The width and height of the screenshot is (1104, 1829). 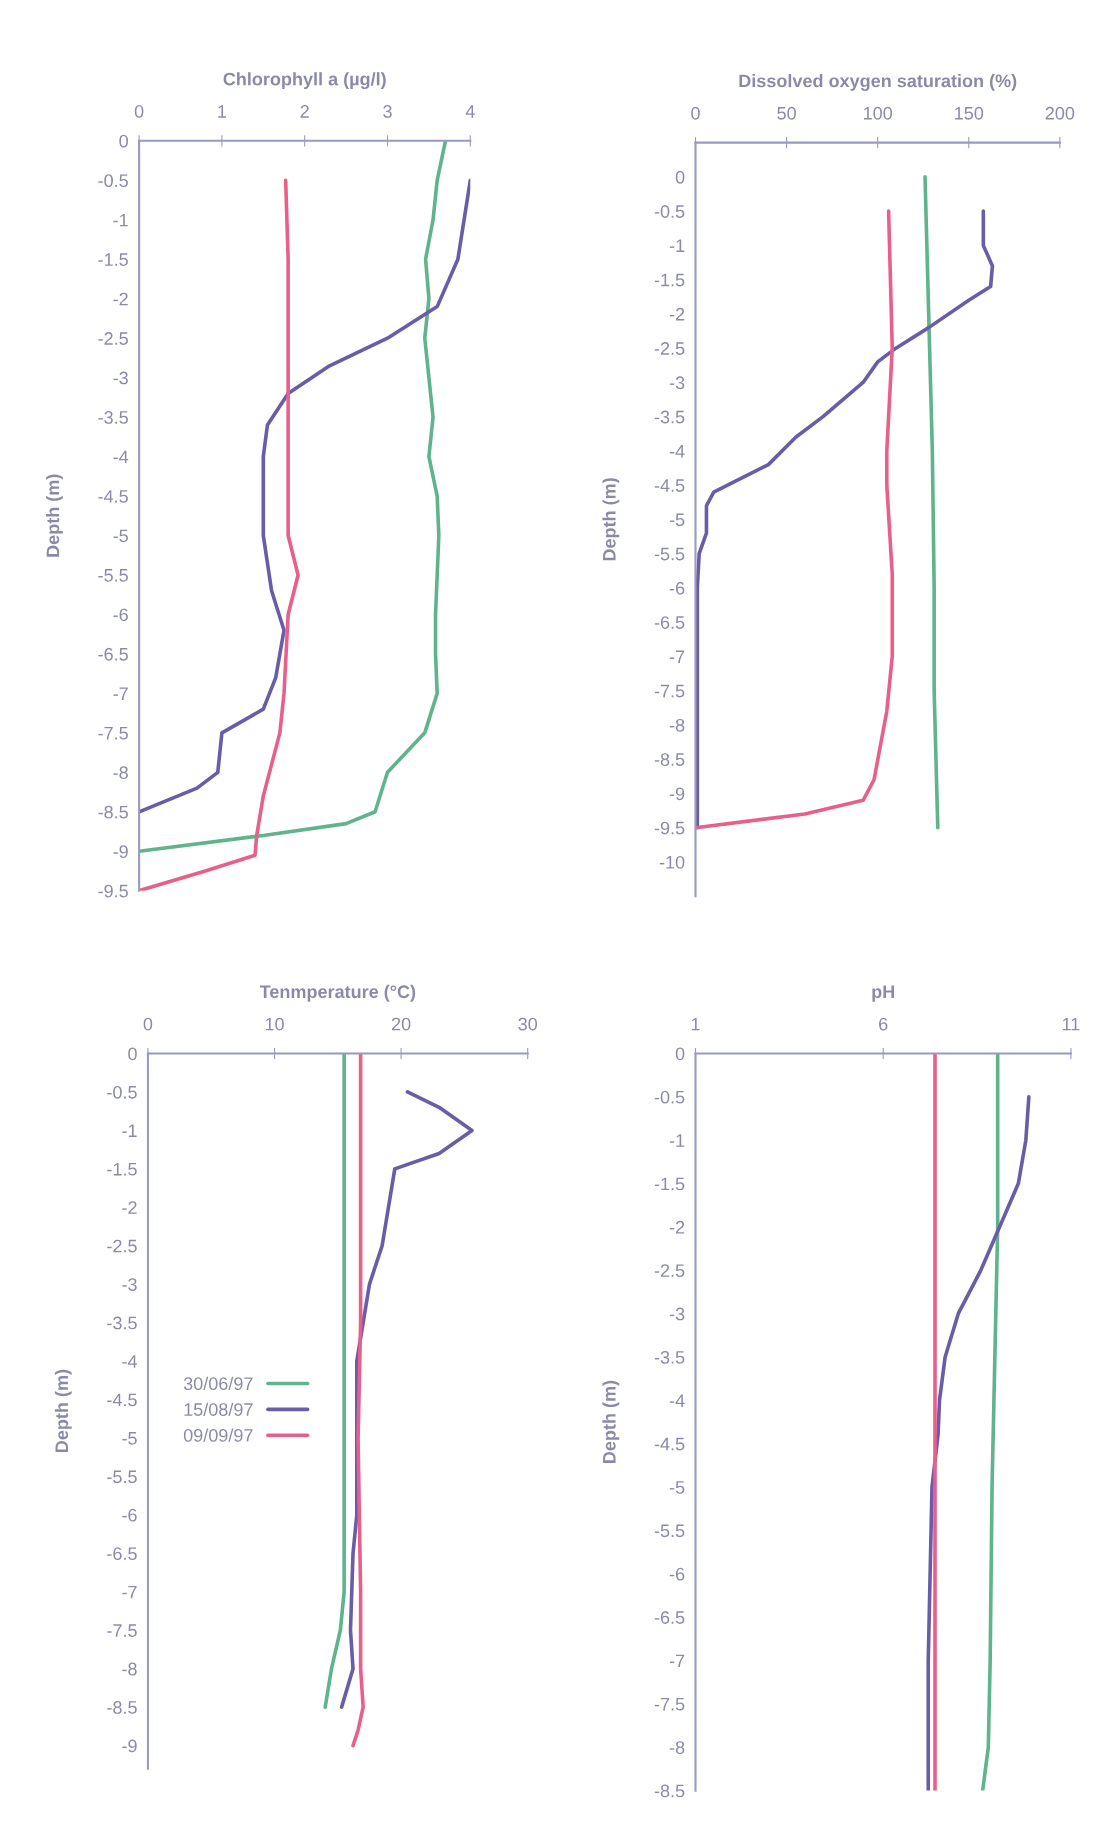 I want to click on x-tick-label: 30, so click(x=528, y=1024).